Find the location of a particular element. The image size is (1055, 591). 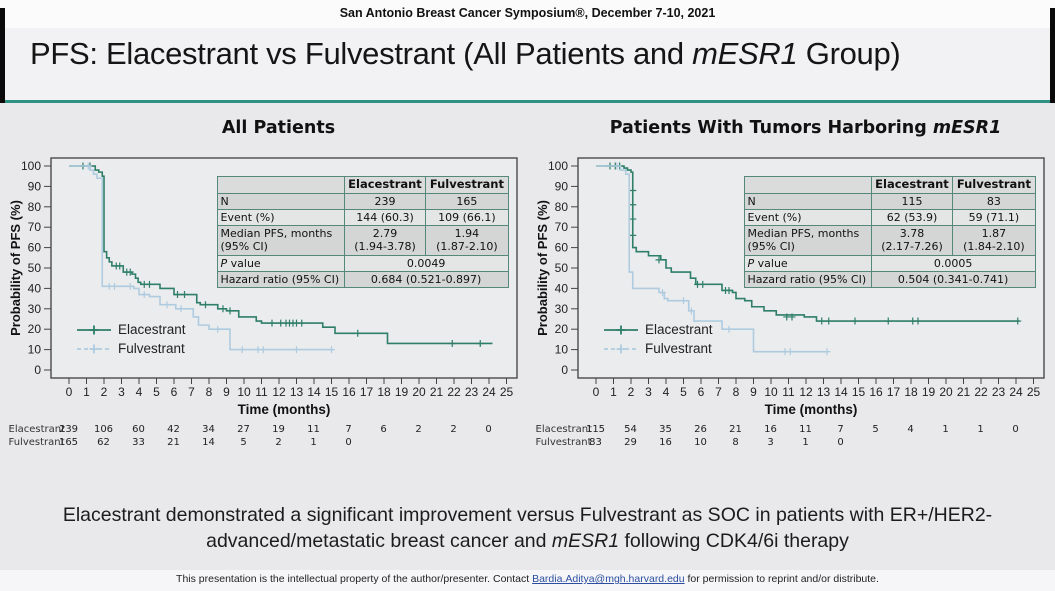

svg-text: 3 is located at coordinates (648, 392).